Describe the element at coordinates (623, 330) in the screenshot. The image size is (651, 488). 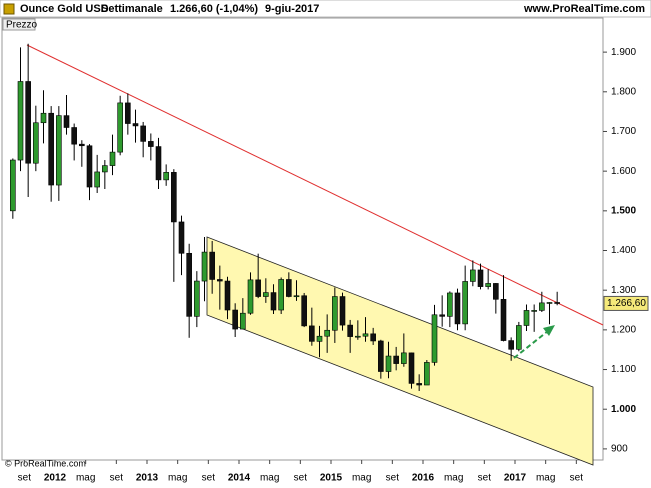
I see `y-tick-label: 1.200` at that location.